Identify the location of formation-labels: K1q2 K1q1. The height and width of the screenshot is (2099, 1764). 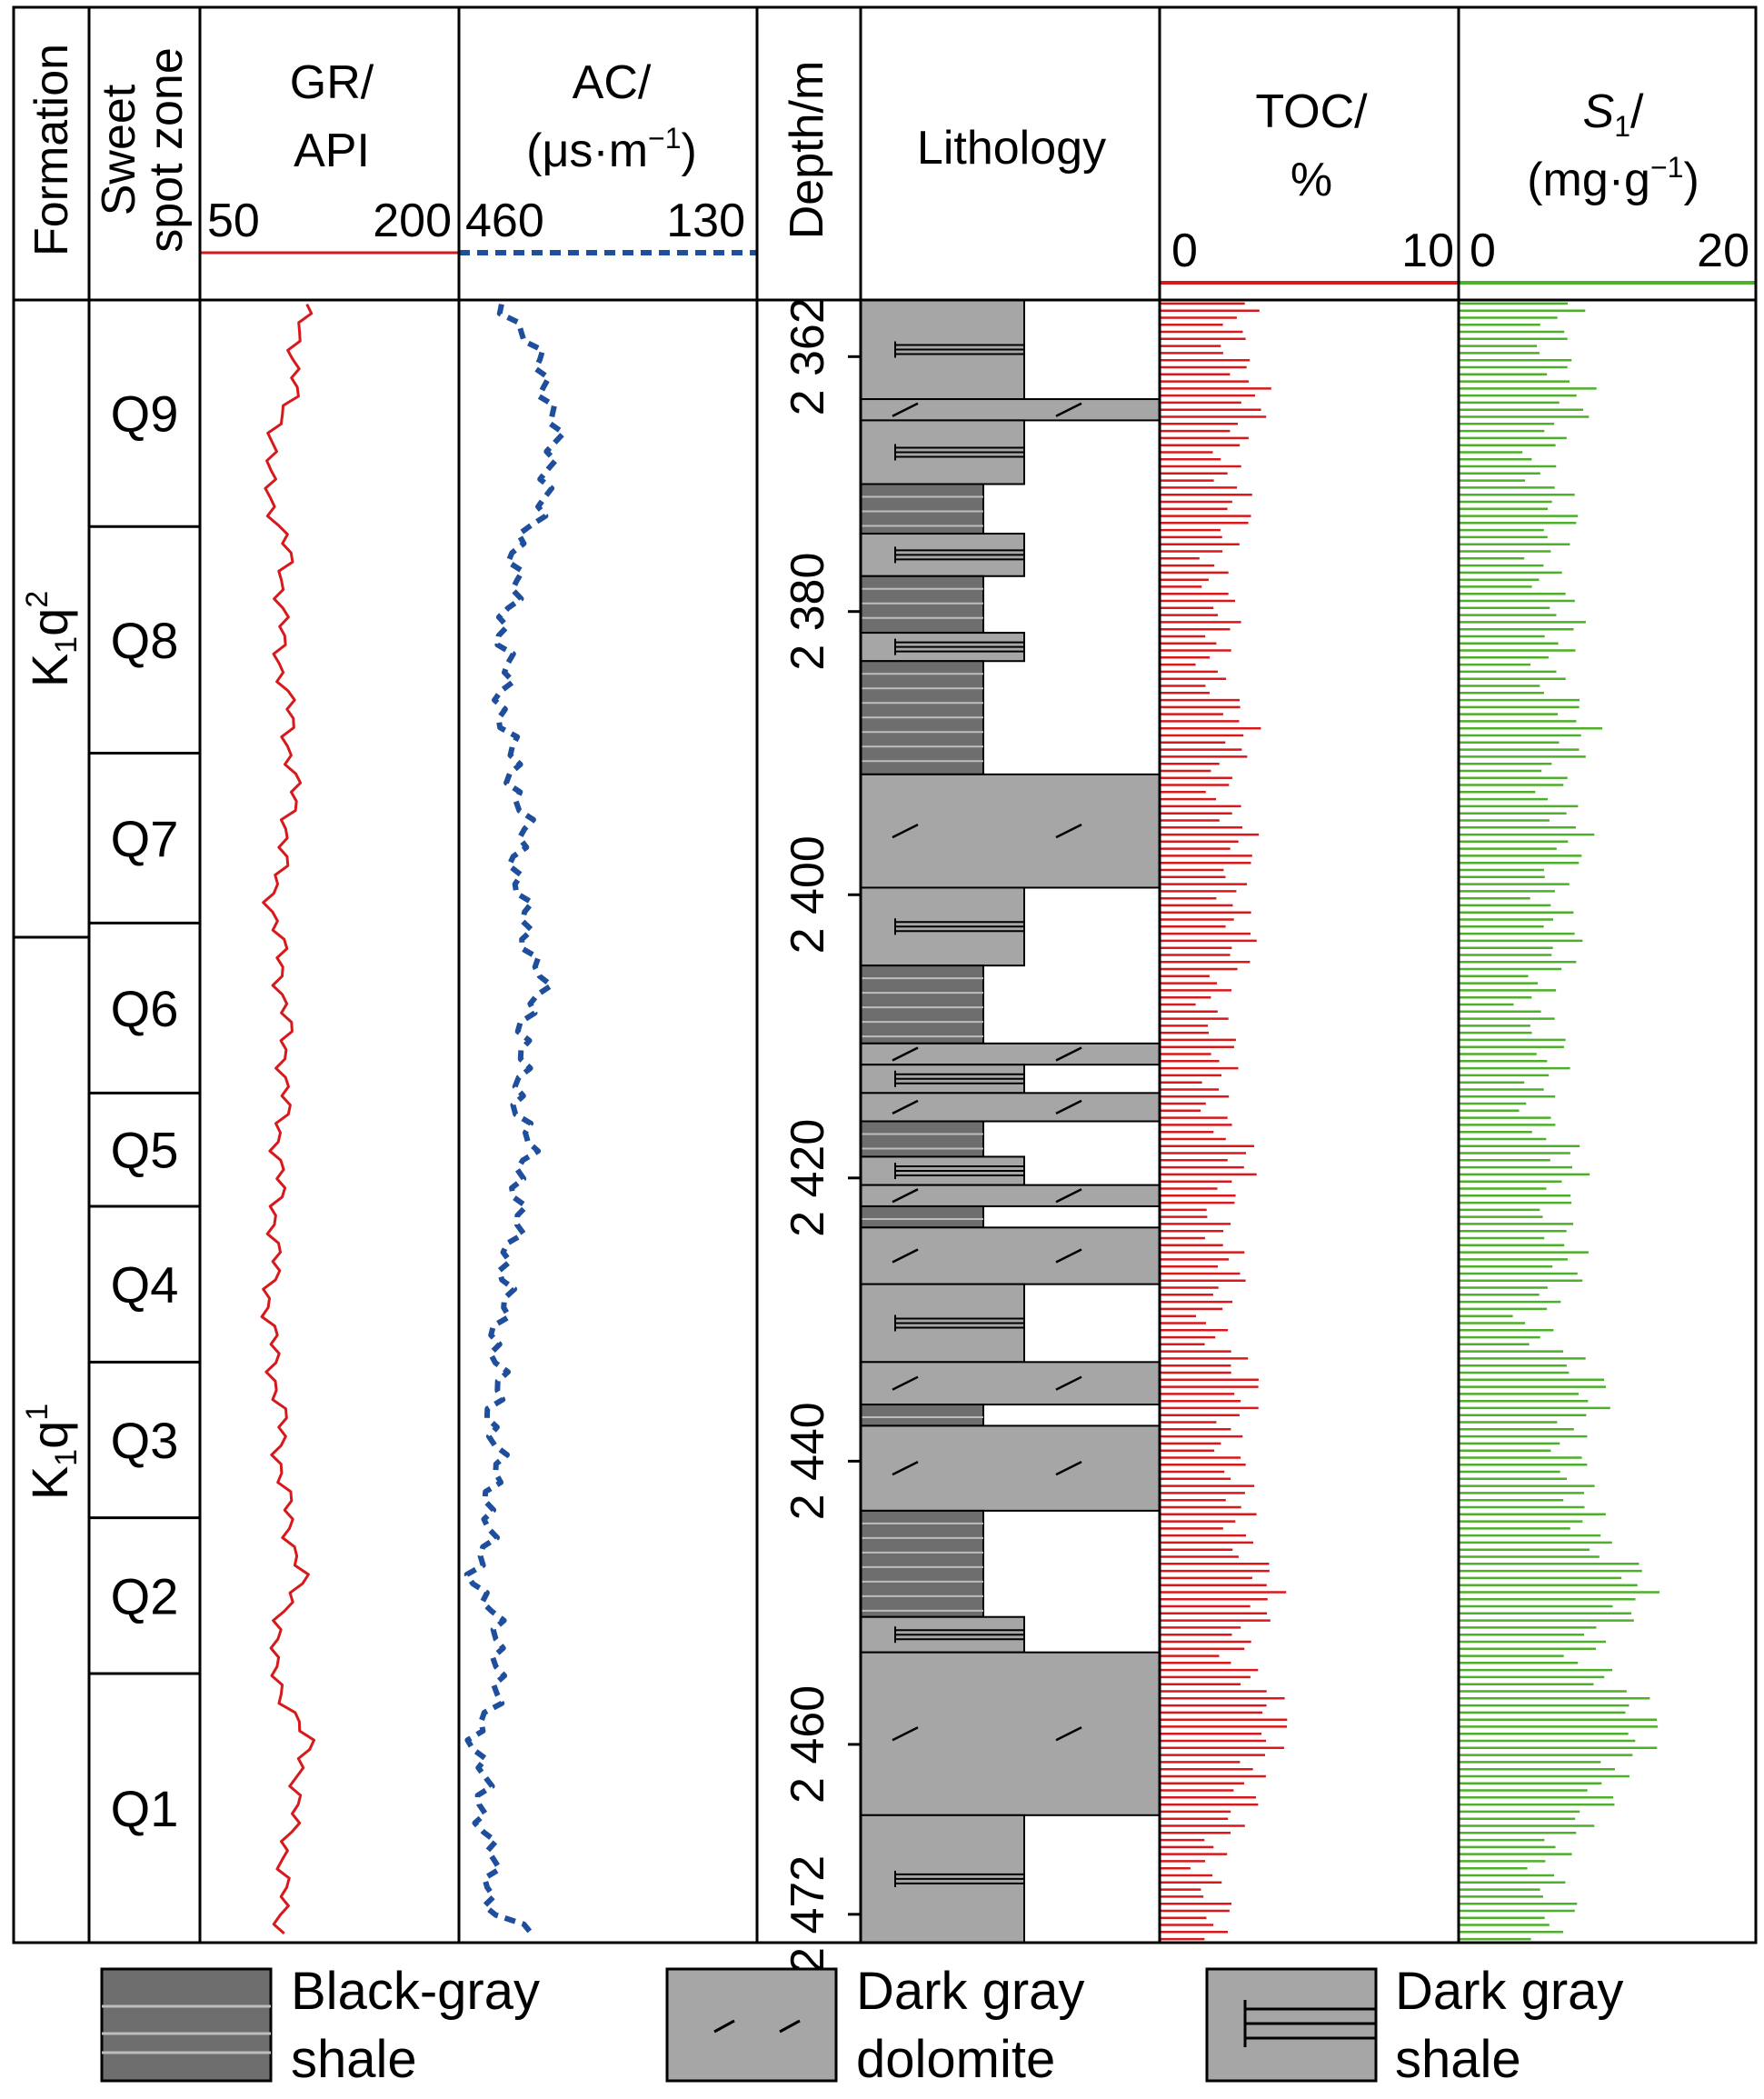
(52, 1045).